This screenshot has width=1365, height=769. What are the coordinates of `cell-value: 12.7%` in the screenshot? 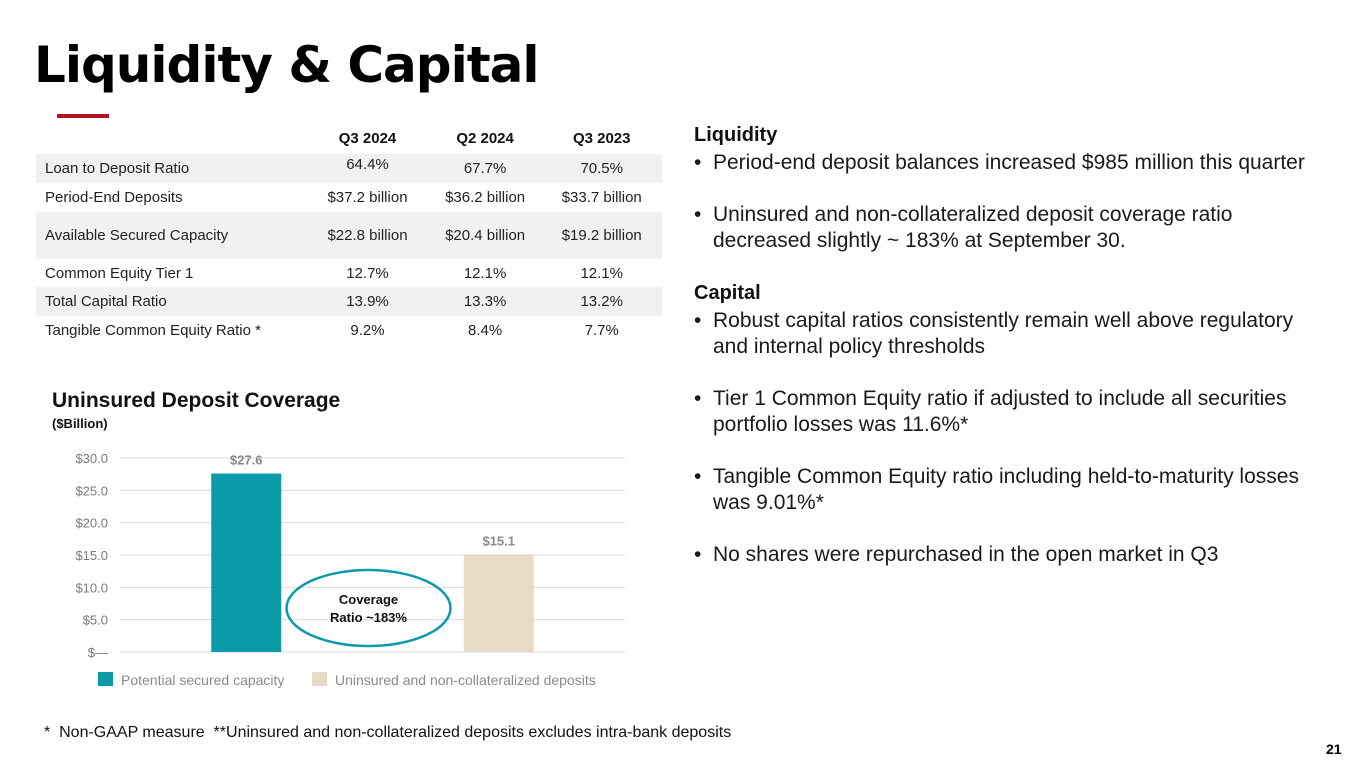 It's located at (367, 273).